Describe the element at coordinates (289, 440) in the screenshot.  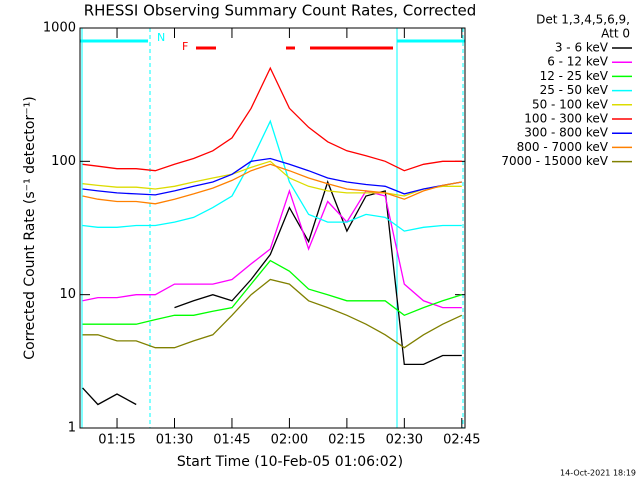
I see `x-tick-label: 02:00` at that location.